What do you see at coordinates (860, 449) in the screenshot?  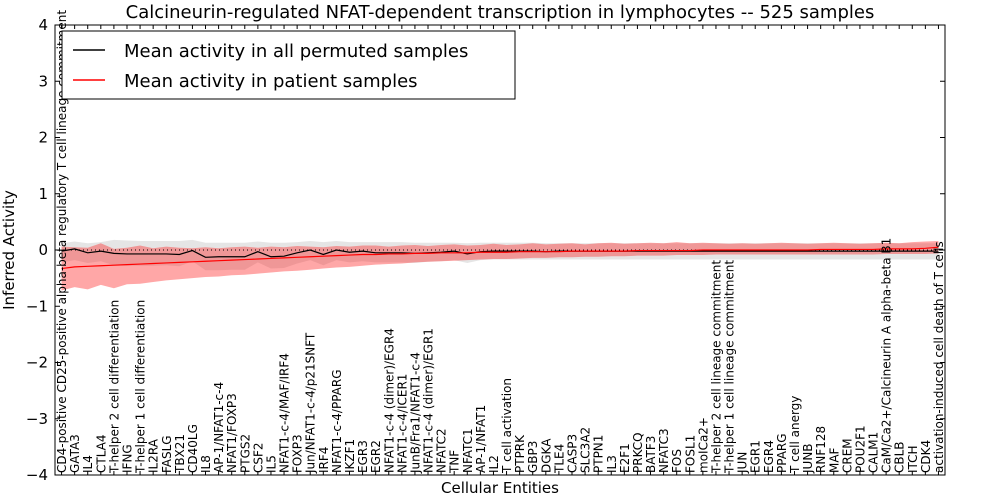 I see `x-tick-label: POU2F1` at bounding box center [860, 449].